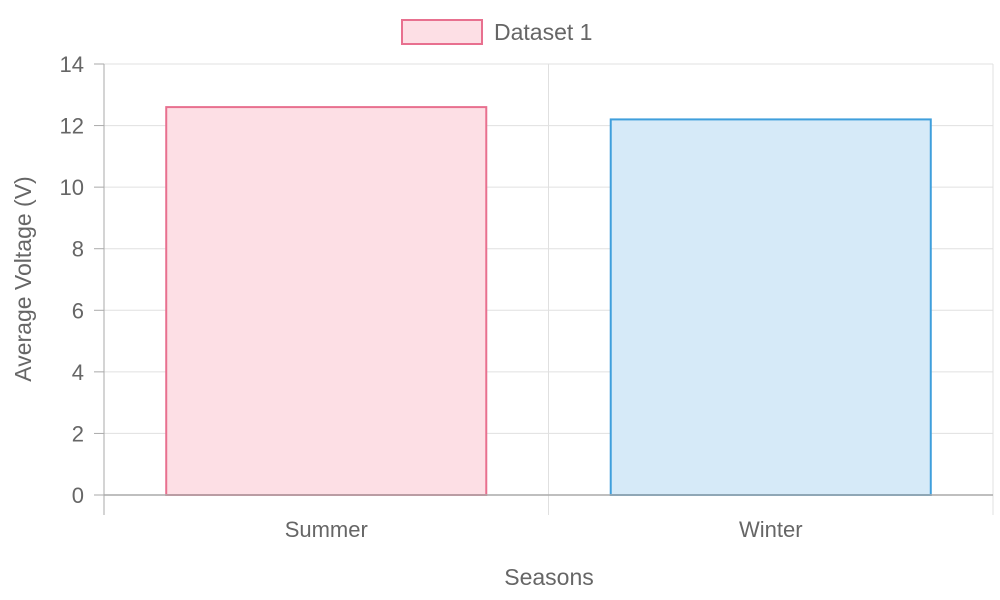  Describe the element at coordinates (549, 577) in the screenshot. I see `x-axis-title: Seasons` at that location.